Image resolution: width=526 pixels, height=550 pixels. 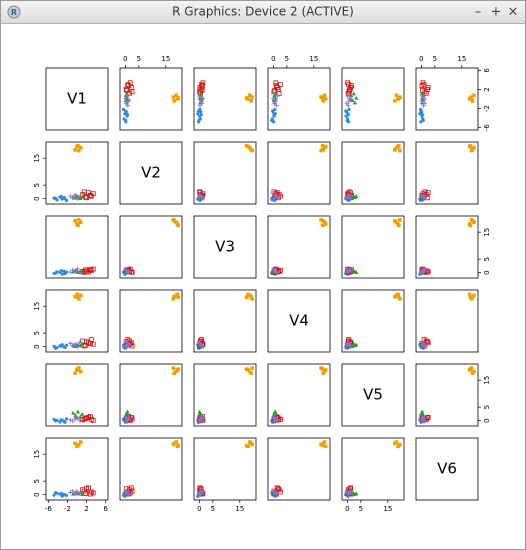 I want to click on y-tick-label: 6, so click(x=487, y=70).